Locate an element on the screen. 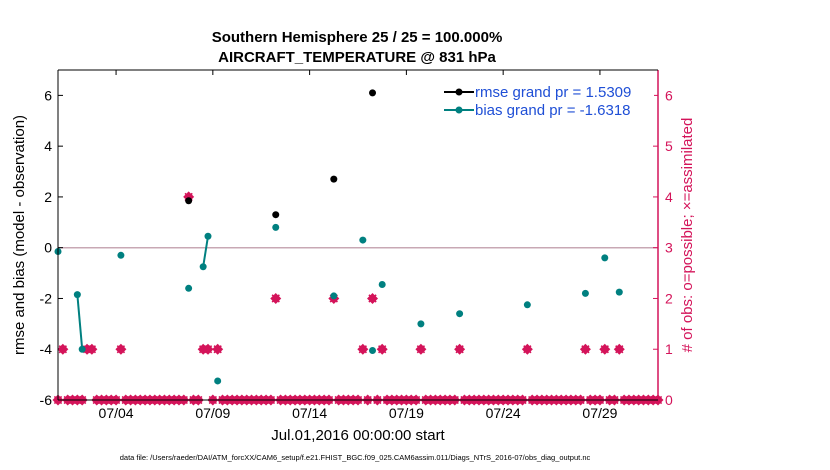  left-y-axis-ticks: -6 -4 -2 0 2 4 6 is located at coordinates (51, 247).